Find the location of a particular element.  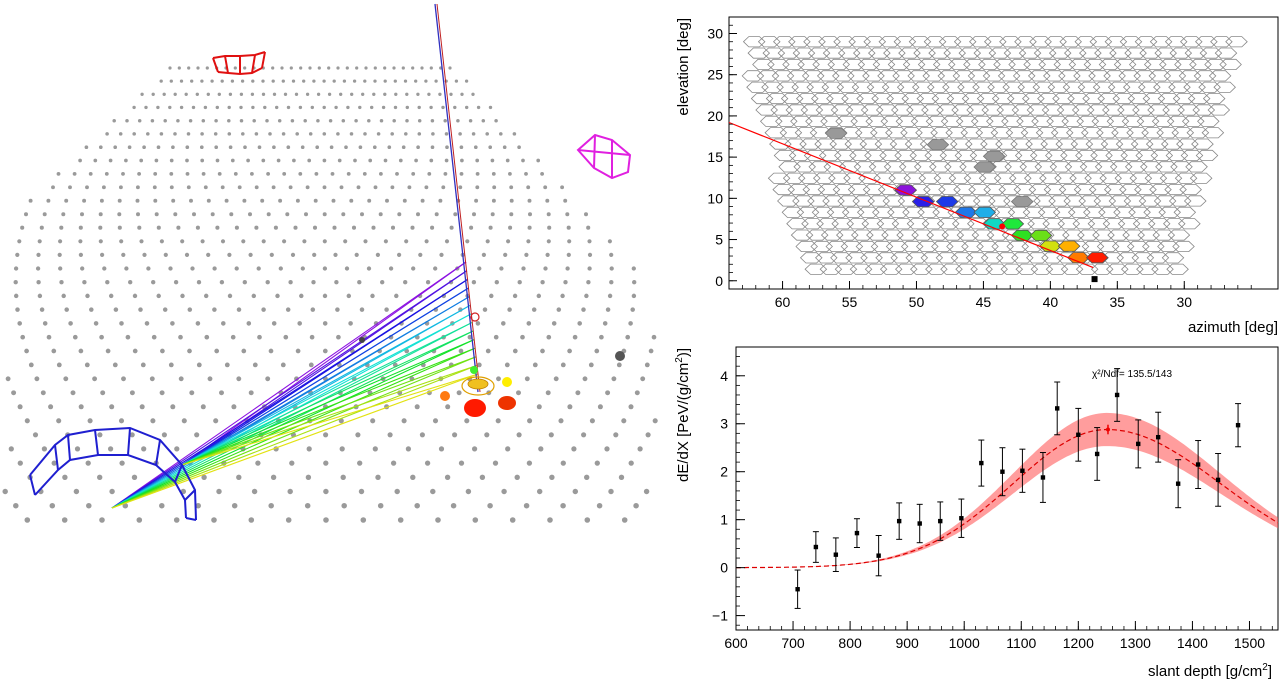

camera-y-tick-labels: 0 5 10 15 20 25 30 is located at coordinates (715, 156).